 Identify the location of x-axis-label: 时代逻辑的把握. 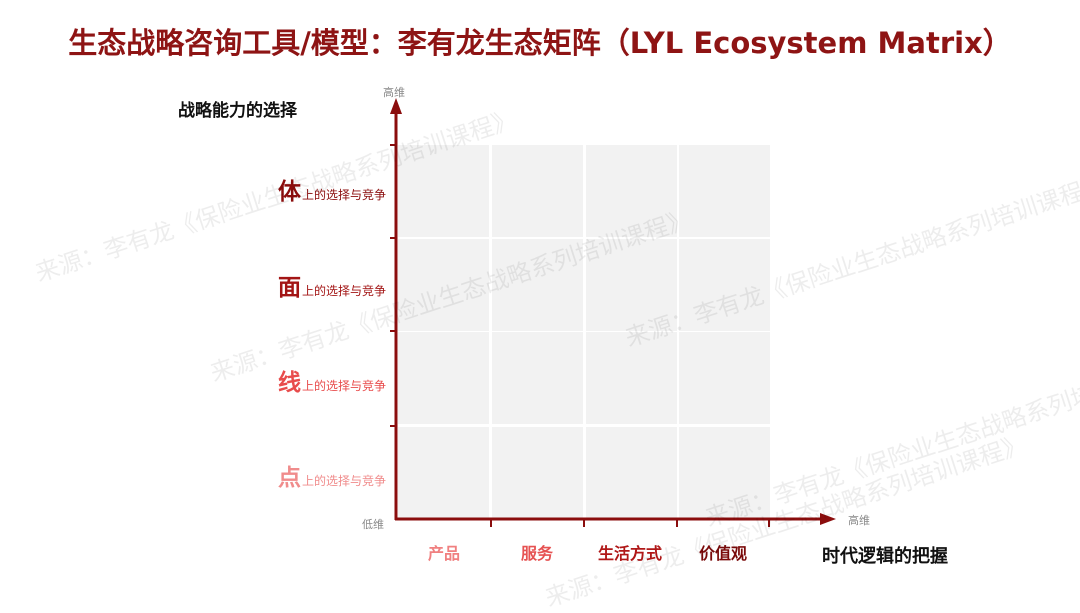
(885, 556).